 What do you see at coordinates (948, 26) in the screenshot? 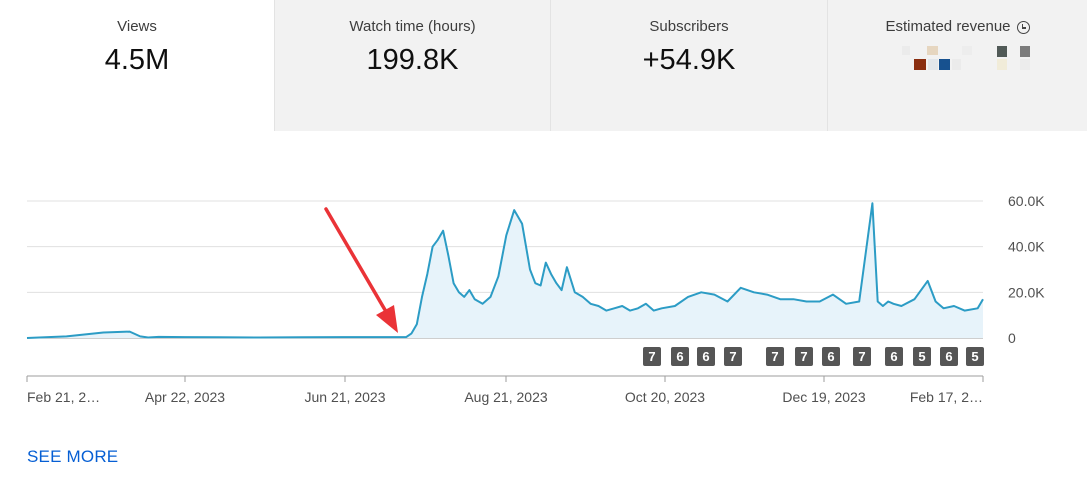
I see `metric-label: Estimated revenue` at bounding box center [948, 26].